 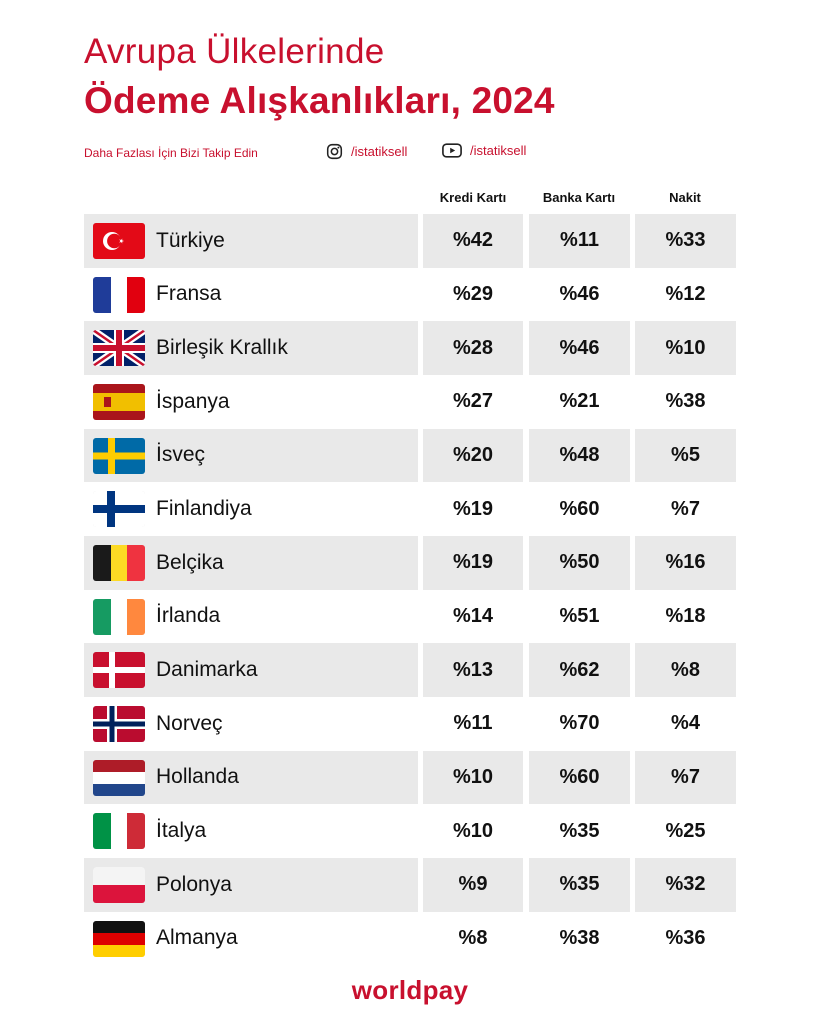 I want to click on country-name: Fransa, so click(x=189, y=294).